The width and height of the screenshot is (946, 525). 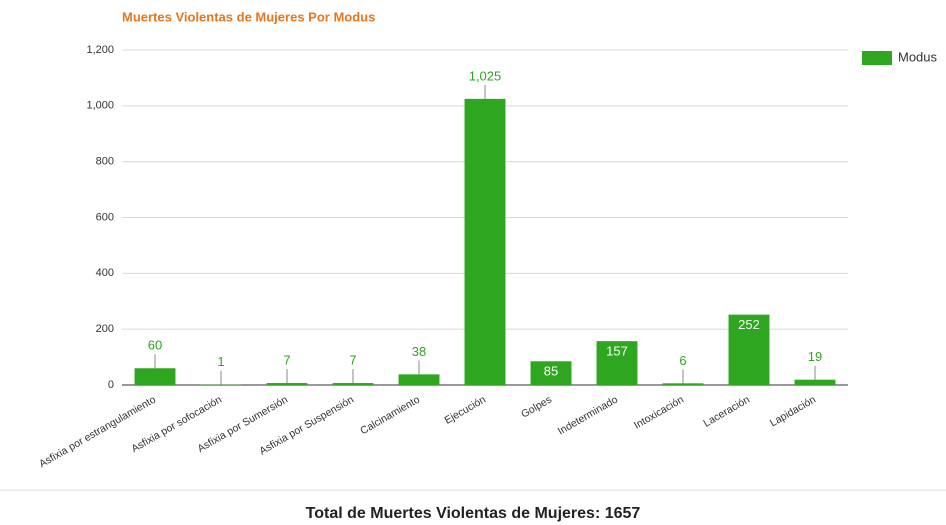 I want to click on legend-label: Modus, so click(x=918, y=56).